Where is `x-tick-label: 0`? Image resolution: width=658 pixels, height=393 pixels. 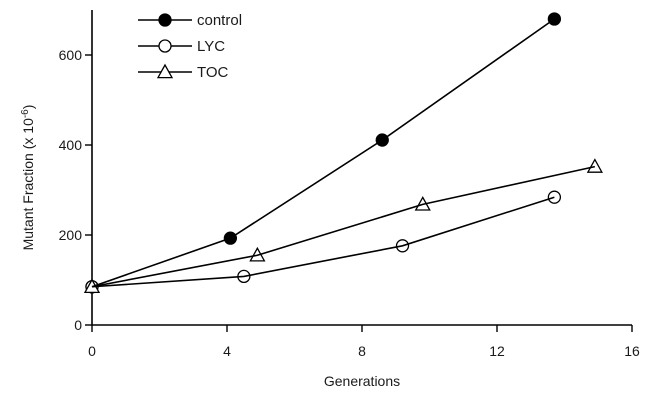 x-tick-label: 0 is located at coordinates (92, 351).